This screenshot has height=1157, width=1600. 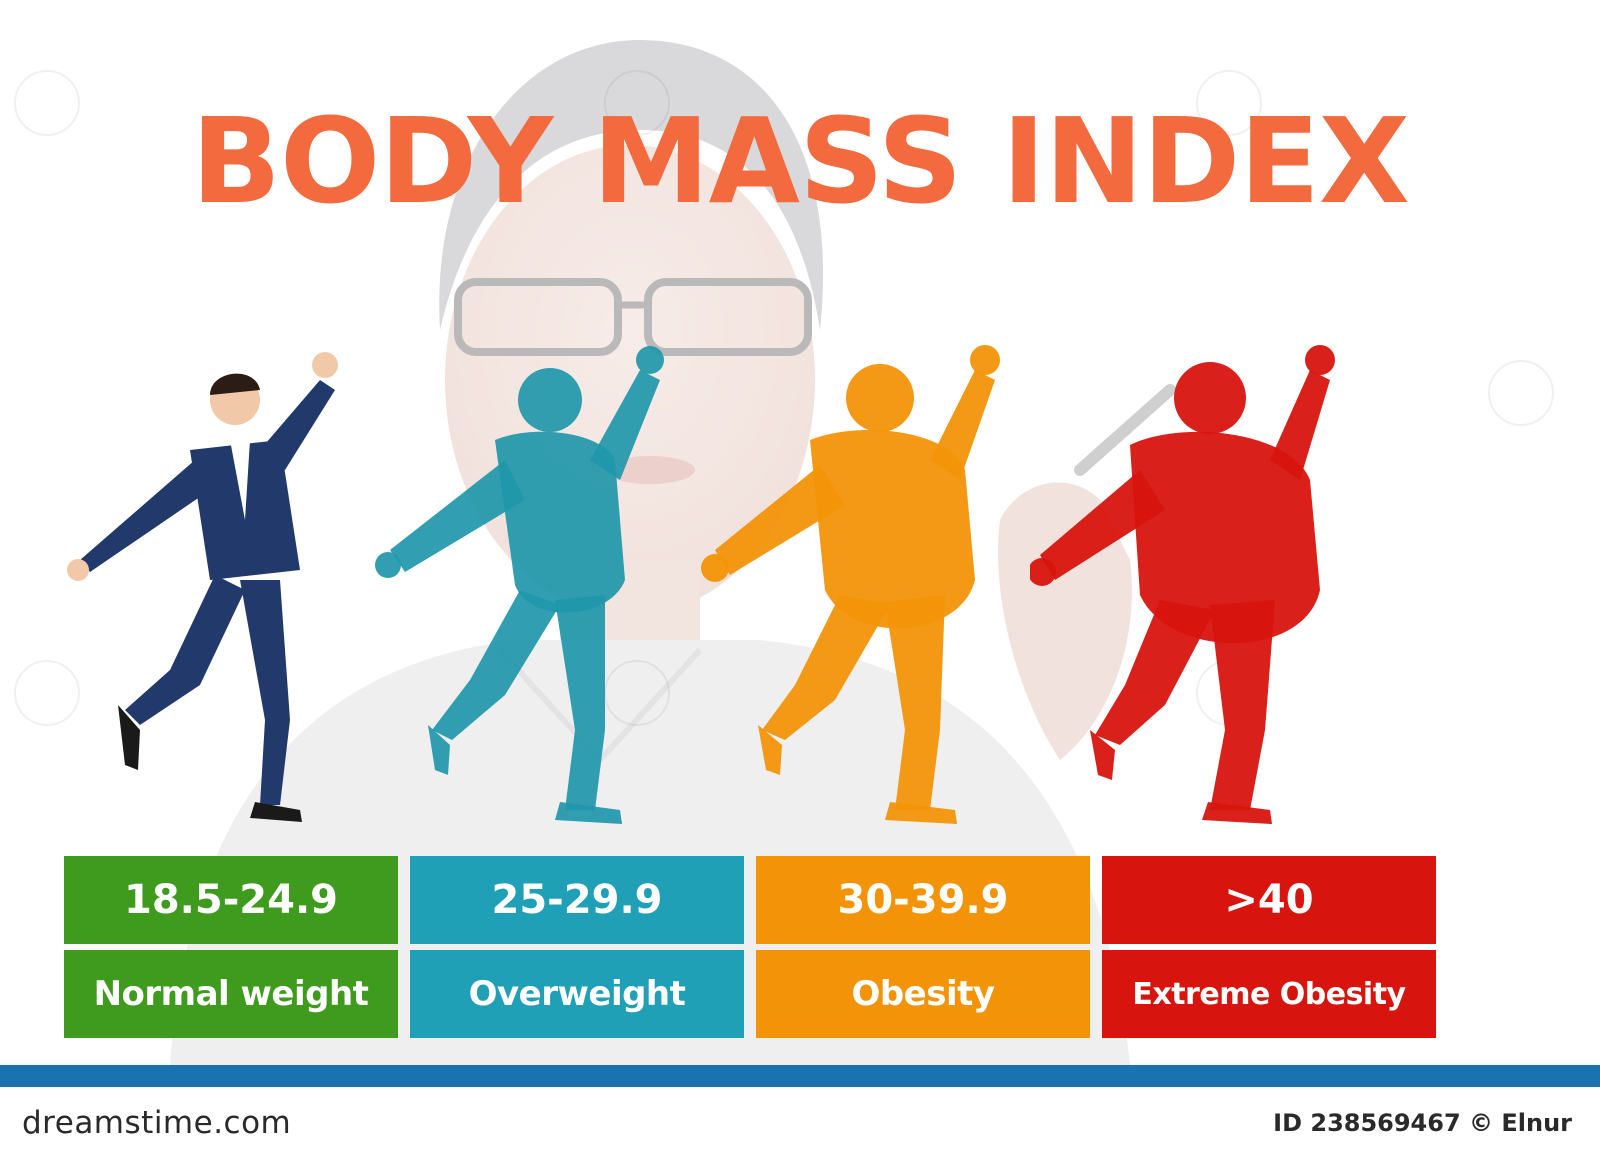 What do you see at coordinates (923, 994) in the screenshot?
I see `label-obesity: Obesity` at bounding box center [923, 994].